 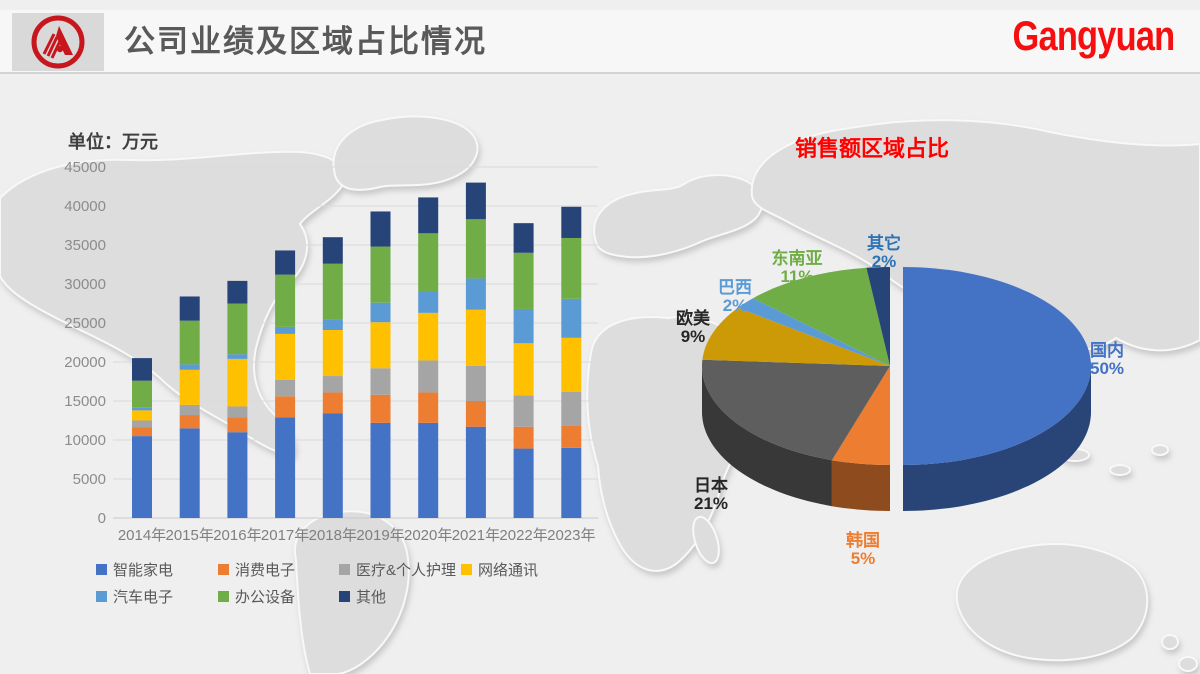 I want to click on x-axis-label: 2019年, so click(x=380, y=535).